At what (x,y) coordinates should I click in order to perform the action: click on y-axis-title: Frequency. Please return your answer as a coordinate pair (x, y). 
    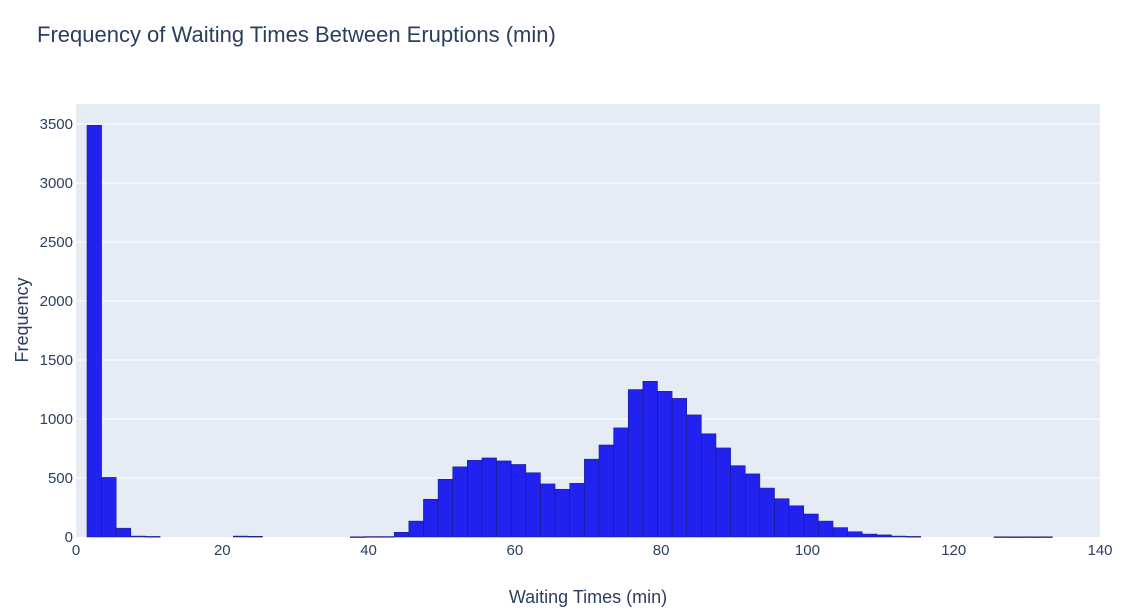
    Looking at the image, I should click on (22, 319).